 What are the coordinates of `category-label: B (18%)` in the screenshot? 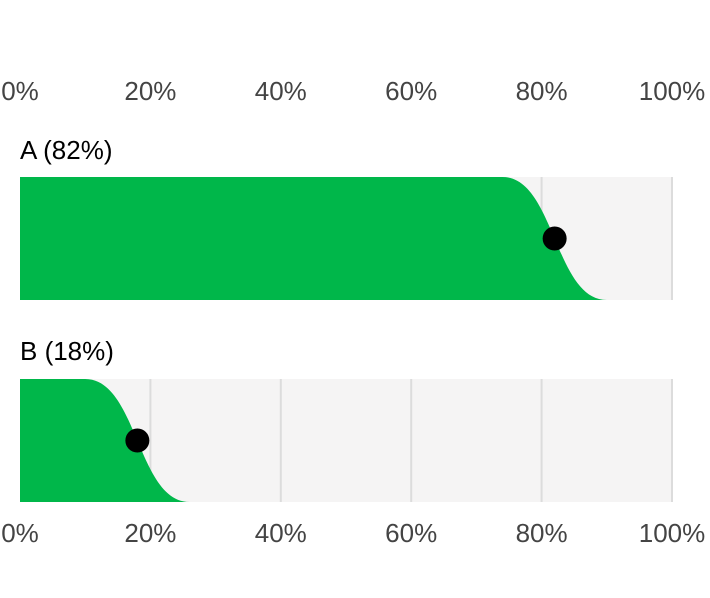 It's located at (67, 351).